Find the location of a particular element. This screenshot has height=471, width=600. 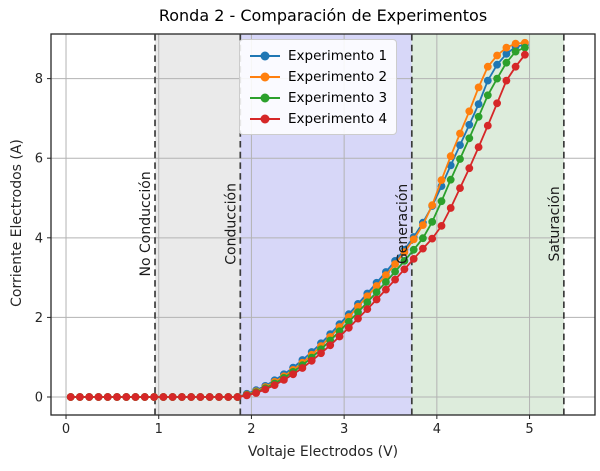

x-tick-label: 1 is located at coordinates (159, 429).